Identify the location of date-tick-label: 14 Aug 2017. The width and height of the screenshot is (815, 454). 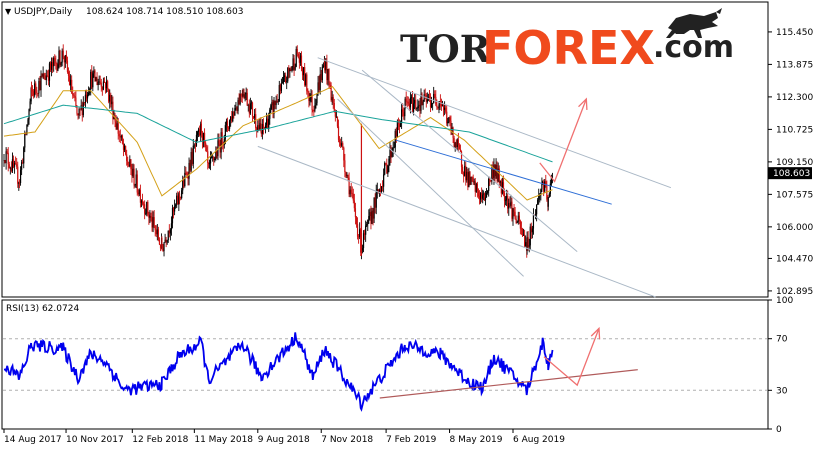
(33, 440).